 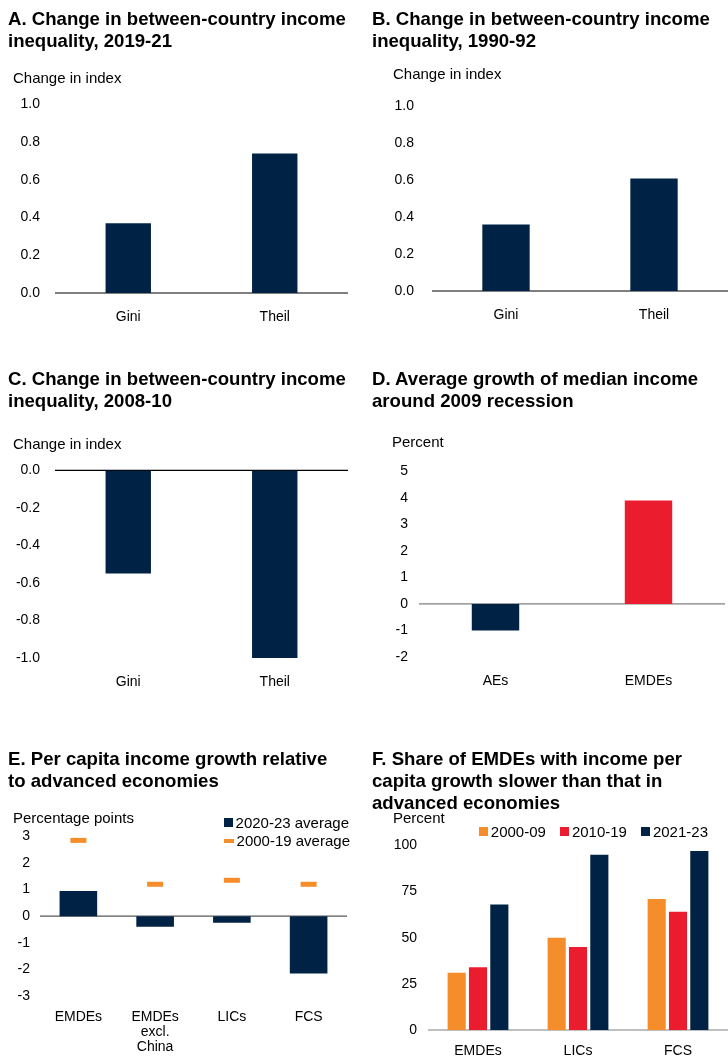 What do you see at coordinates (409, 982) in the screenshot?
I see `y-tick-label: 25` at bounding box center [409, 982].